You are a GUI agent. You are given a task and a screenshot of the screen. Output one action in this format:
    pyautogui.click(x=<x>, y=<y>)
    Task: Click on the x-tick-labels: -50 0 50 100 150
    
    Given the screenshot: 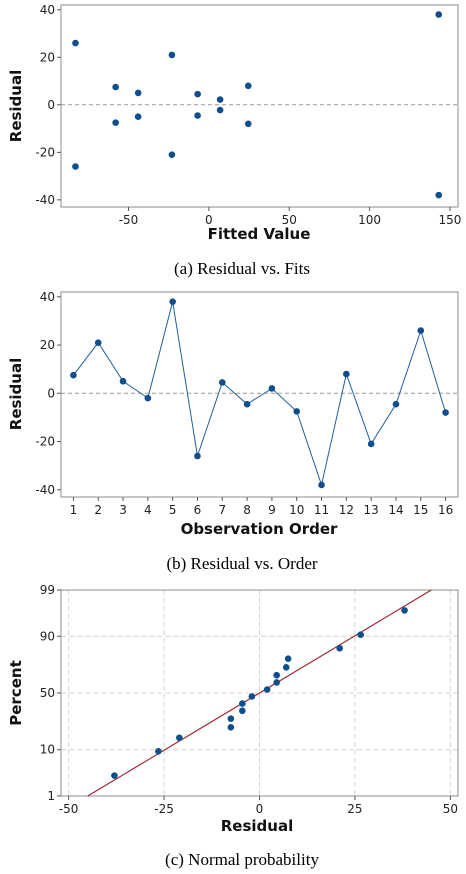 What is the action you would take?
    pyautogui.click(x=290, y=217)
    